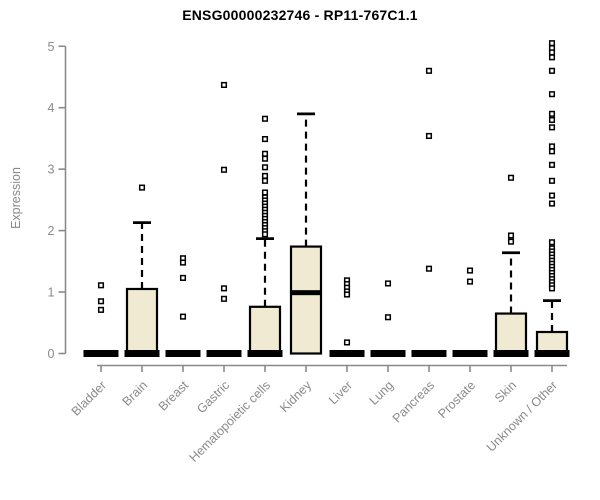 The width and height of the screenshot is (600, 500). Describe the element at coordinates (429, 353) in the screenshot. I see `collapsed-box-pancreas` at that location.